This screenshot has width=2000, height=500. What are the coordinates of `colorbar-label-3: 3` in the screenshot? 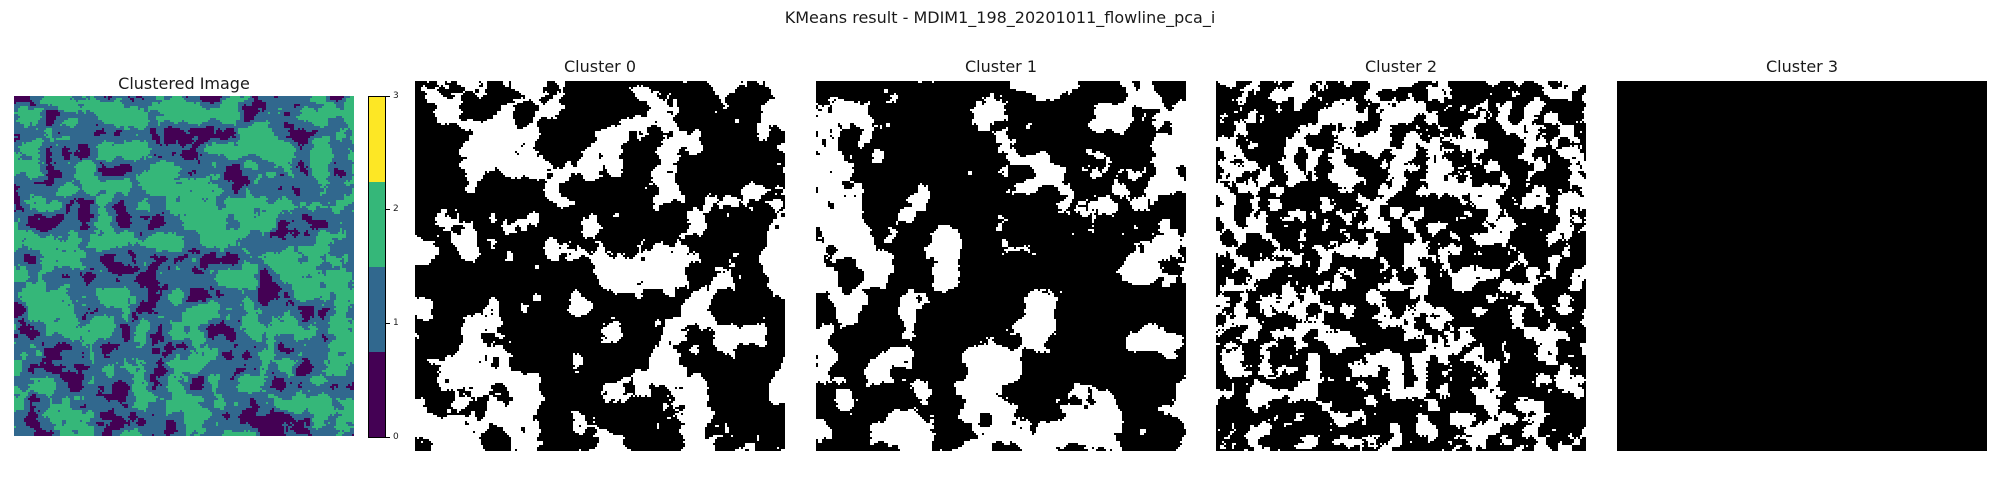 It's located at (396, 96).